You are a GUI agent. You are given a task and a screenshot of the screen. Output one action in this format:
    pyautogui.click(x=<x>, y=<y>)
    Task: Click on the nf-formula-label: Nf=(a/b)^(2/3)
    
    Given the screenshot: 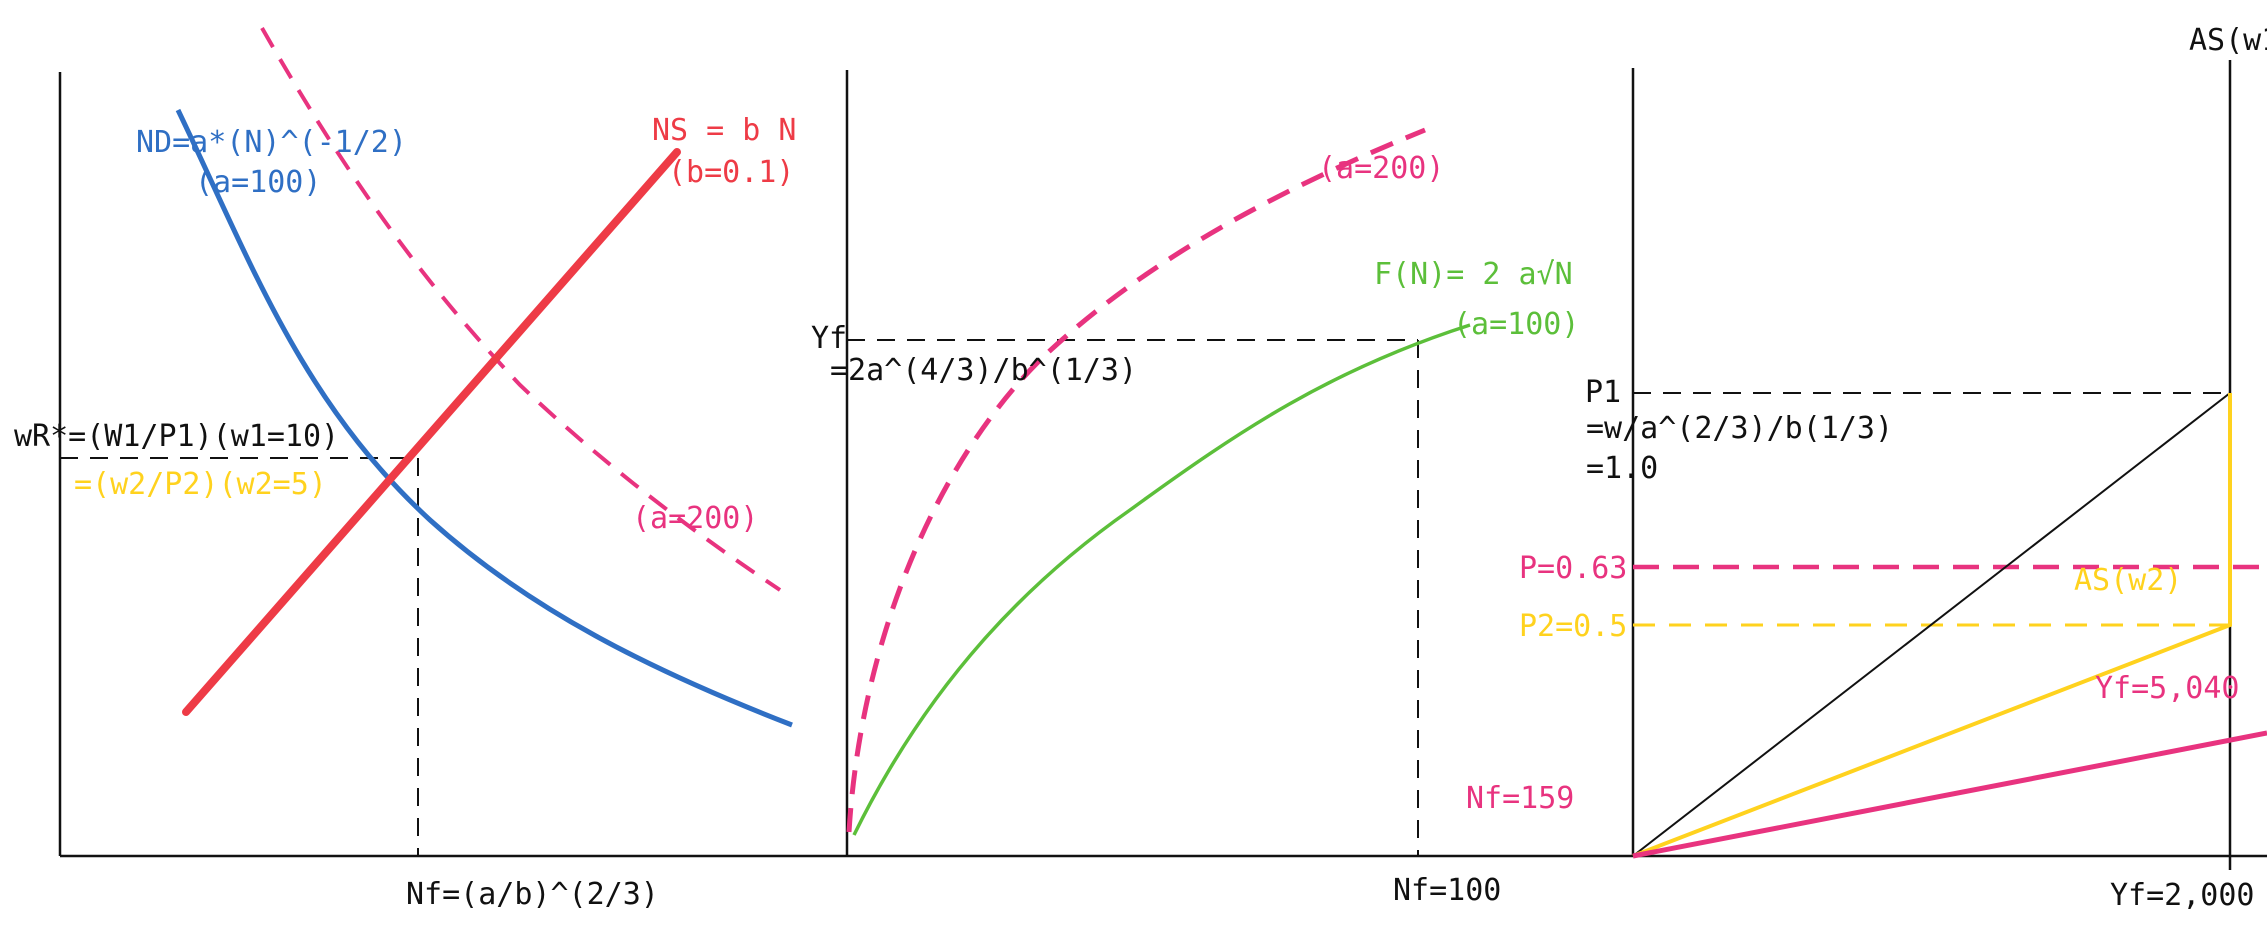 What is the action you would take?
    pyautogui.click(x=532, y=894)
    